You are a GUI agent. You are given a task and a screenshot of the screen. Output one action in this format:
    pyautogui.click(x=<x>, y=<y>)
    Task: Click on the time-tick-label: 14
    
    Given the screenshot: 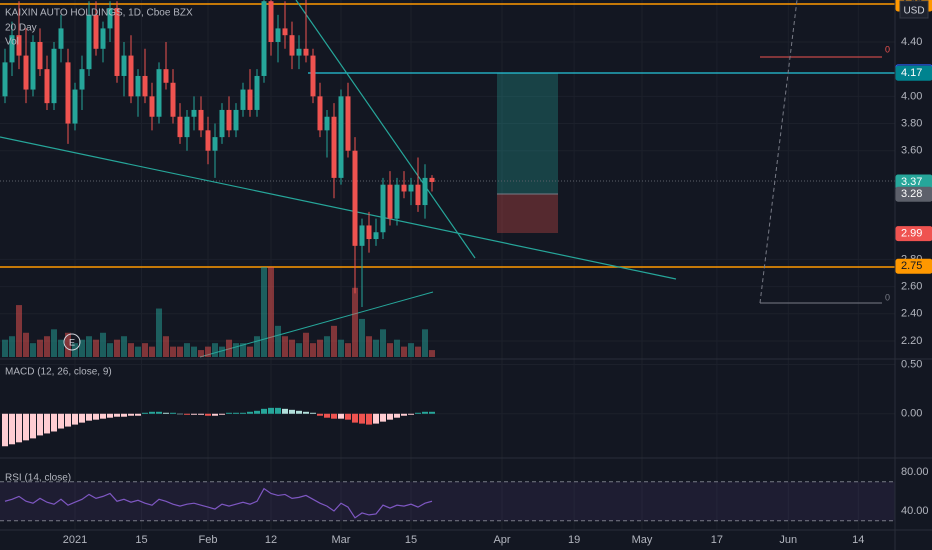 What is the action you would take?
    pyautogui.click(x=858, y=540)
    